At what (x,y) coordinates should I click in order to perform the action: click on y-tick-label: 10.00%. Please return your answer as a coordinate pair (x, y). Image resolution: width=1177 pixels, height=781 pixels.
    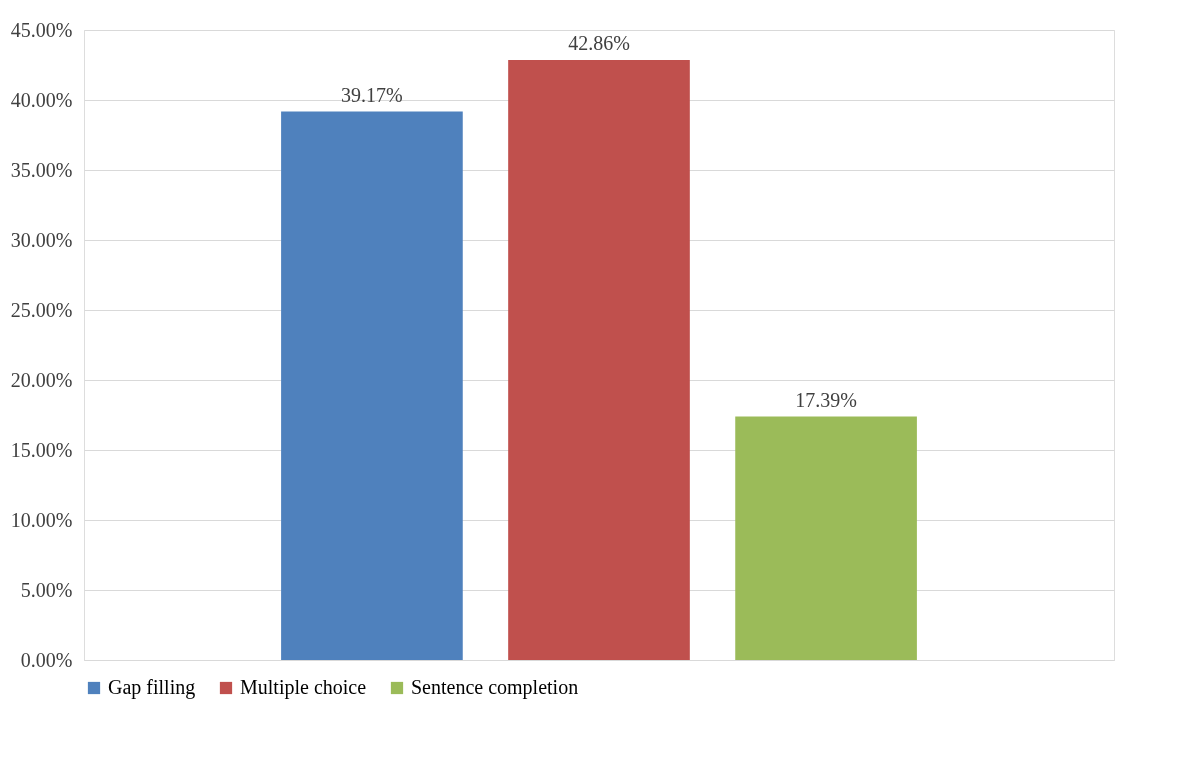
    Looking at the image, I should click on (41, 519).